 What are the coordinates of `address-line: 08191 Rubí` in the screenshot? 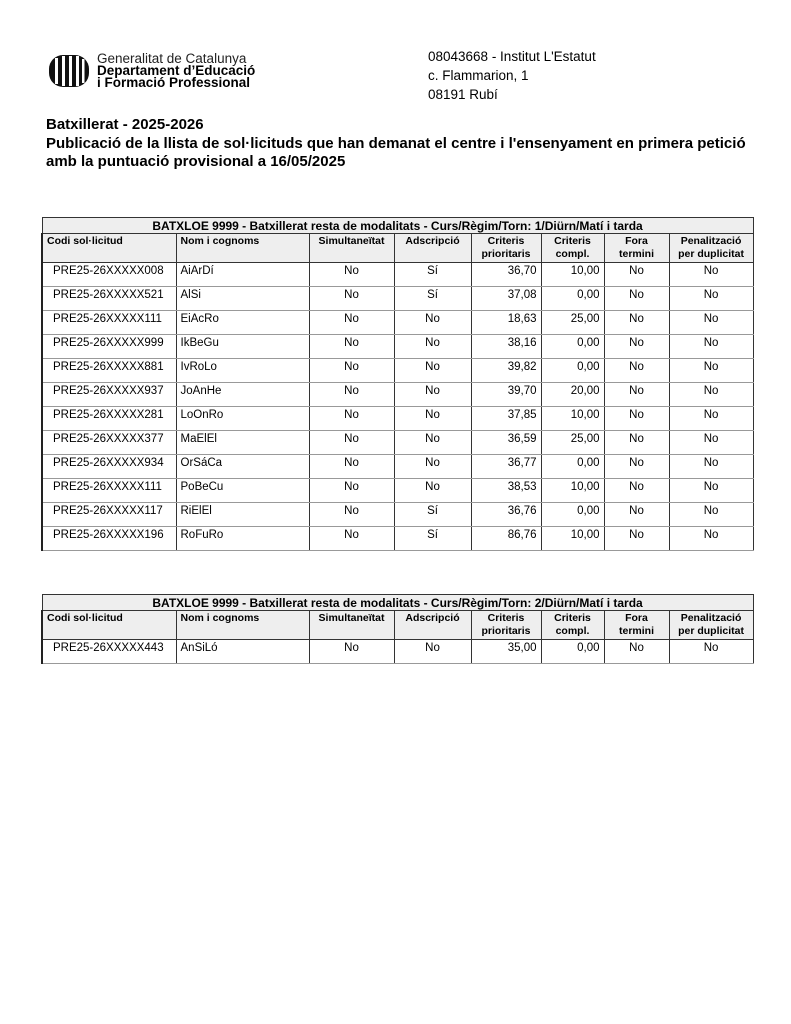 It's located at (463, 94).